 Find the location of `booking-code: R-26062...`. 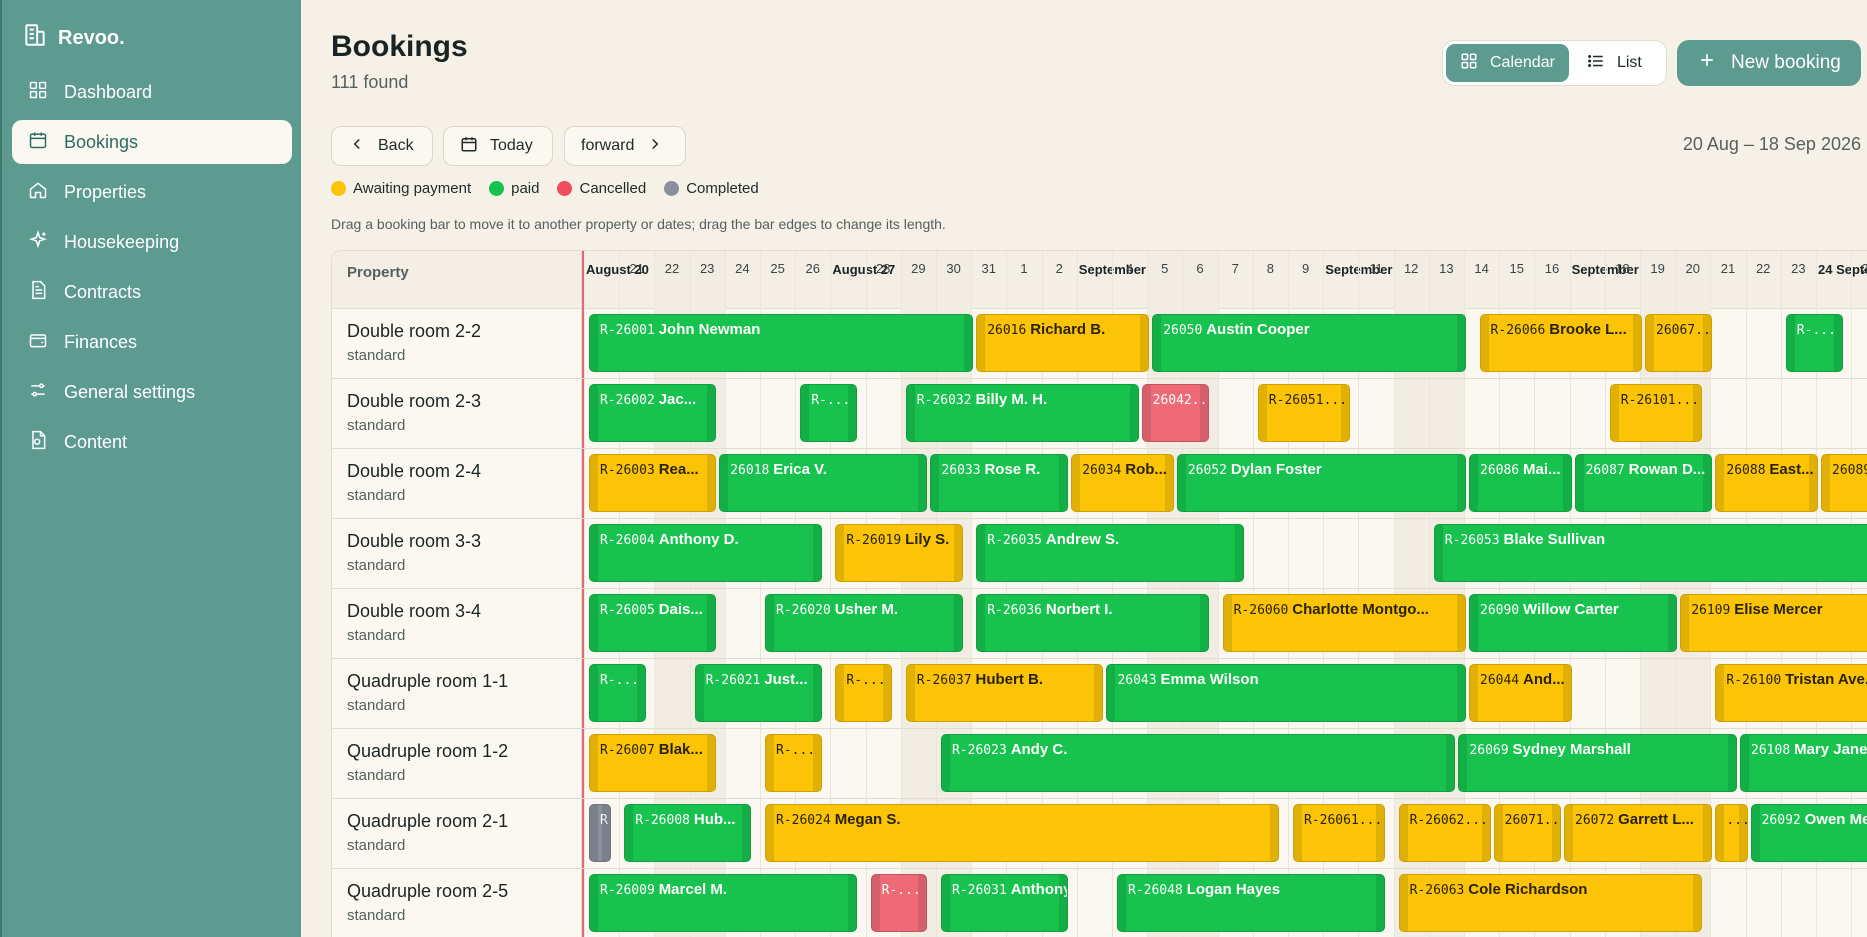

booking-code: R-26062... is located at coordinates (1448, 820).